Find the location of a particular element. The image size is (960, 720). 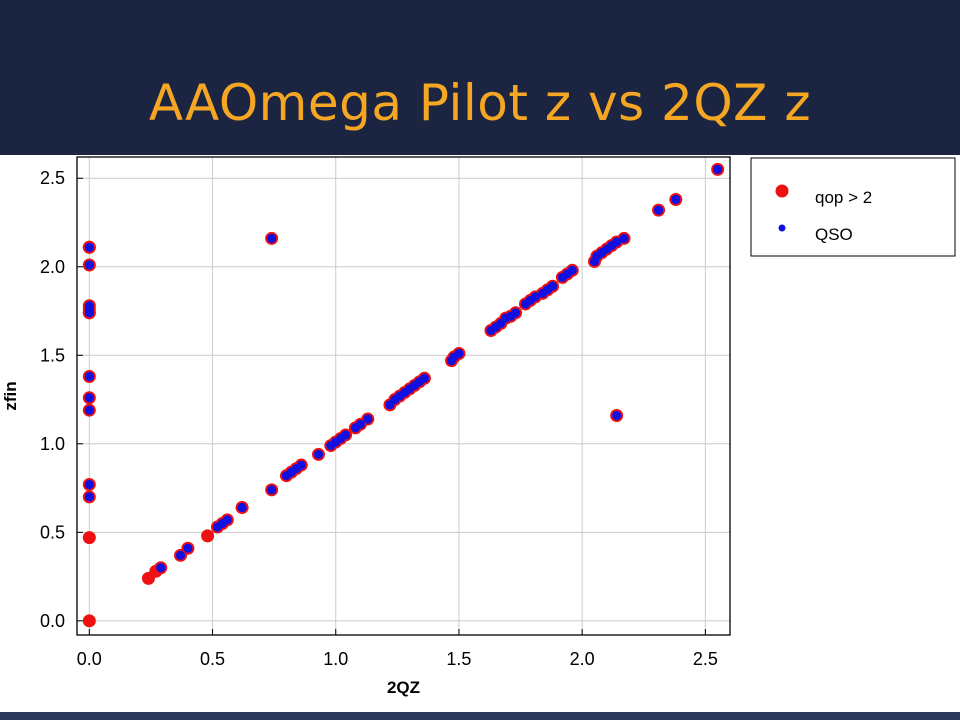

legend-label-qso: QSO is located at coordinates (834, 234).